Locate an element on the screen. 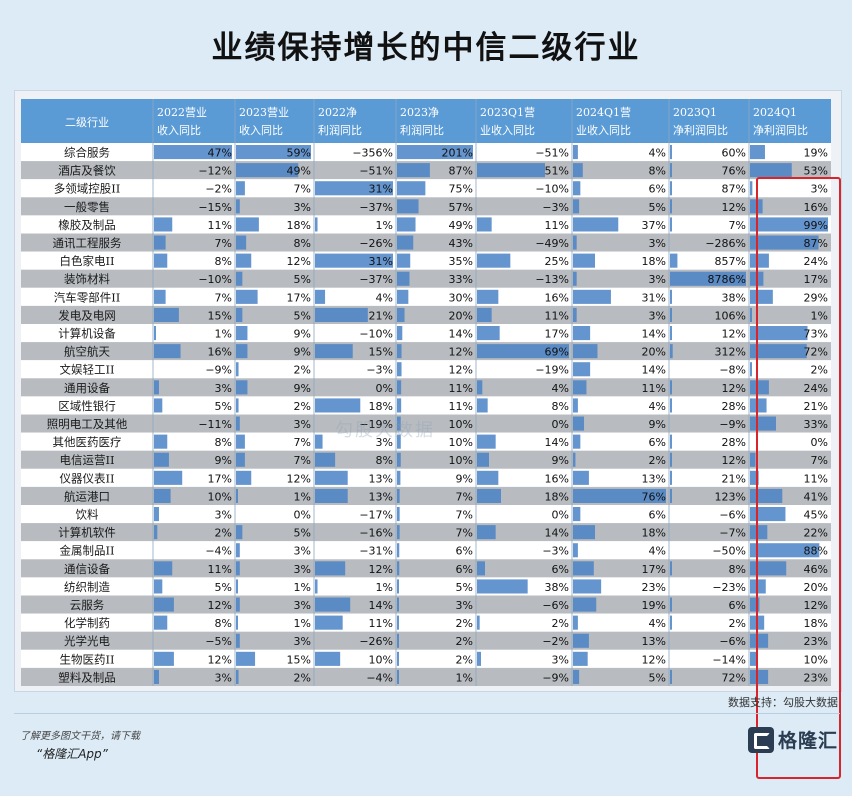  header-line: 2023Q1 is located at coordinates (695, 112).